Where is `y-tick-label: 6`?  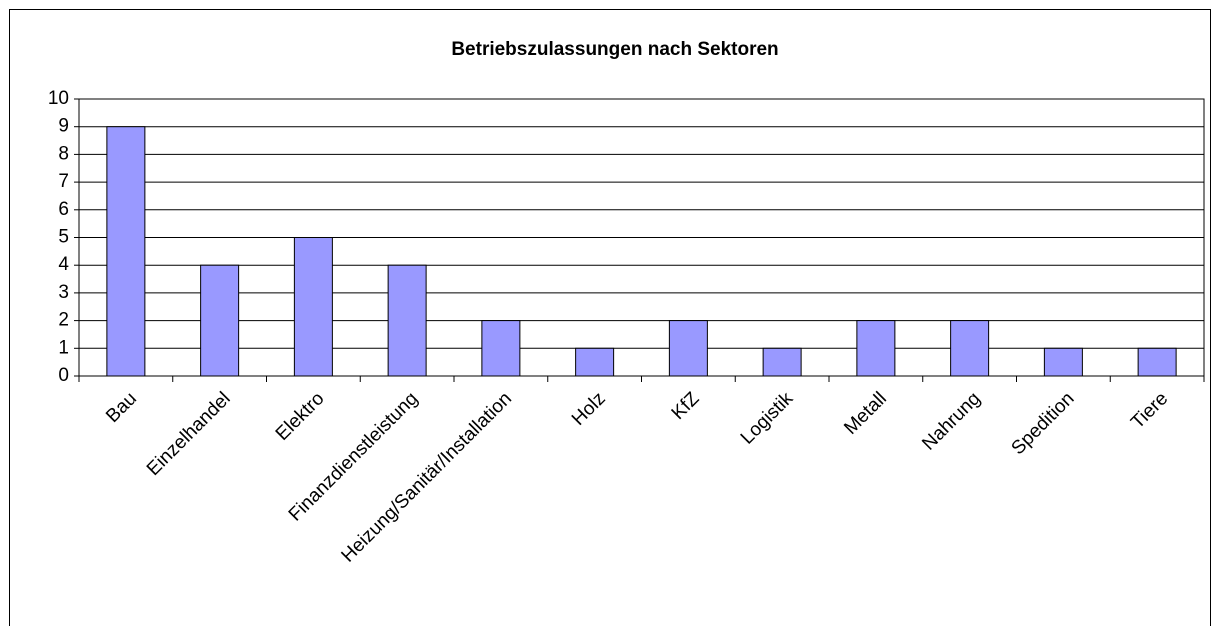 y-tick-label: 6 is located at coordinates (63, 209).